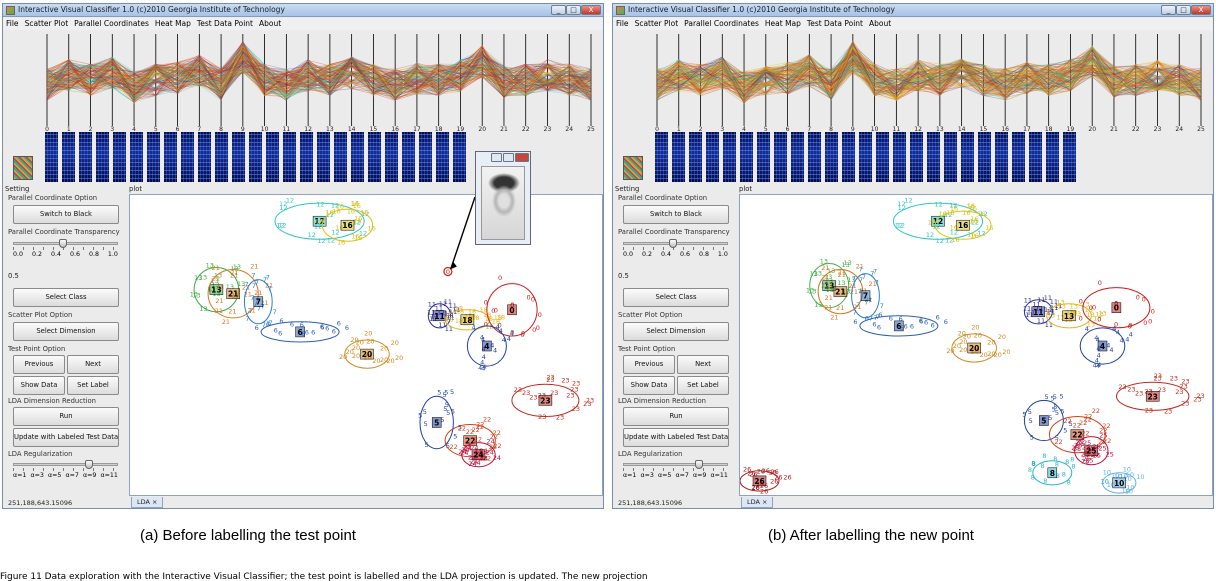 The width and height of the screenshot is (1216, 581). What do you see at coordinates (508, 157) in the screenshot?
I see `maximize-button` at bounding box center [508, 157].